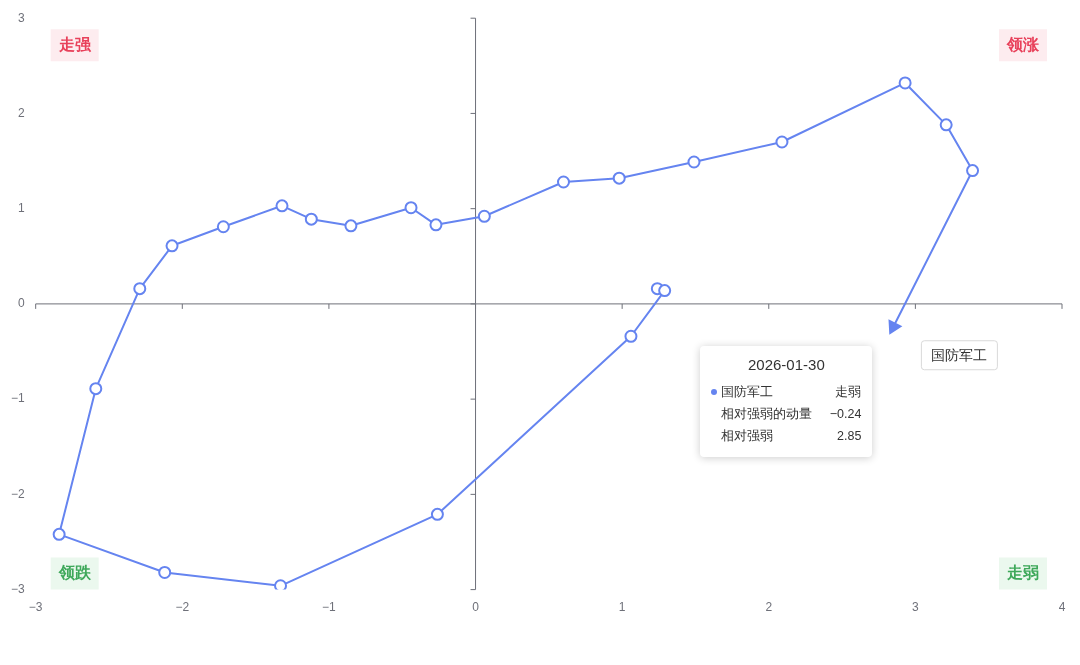 The height and width of the screenshot is (665, 1080). I want to click on y-tick-label: 1, so click(21, 207).